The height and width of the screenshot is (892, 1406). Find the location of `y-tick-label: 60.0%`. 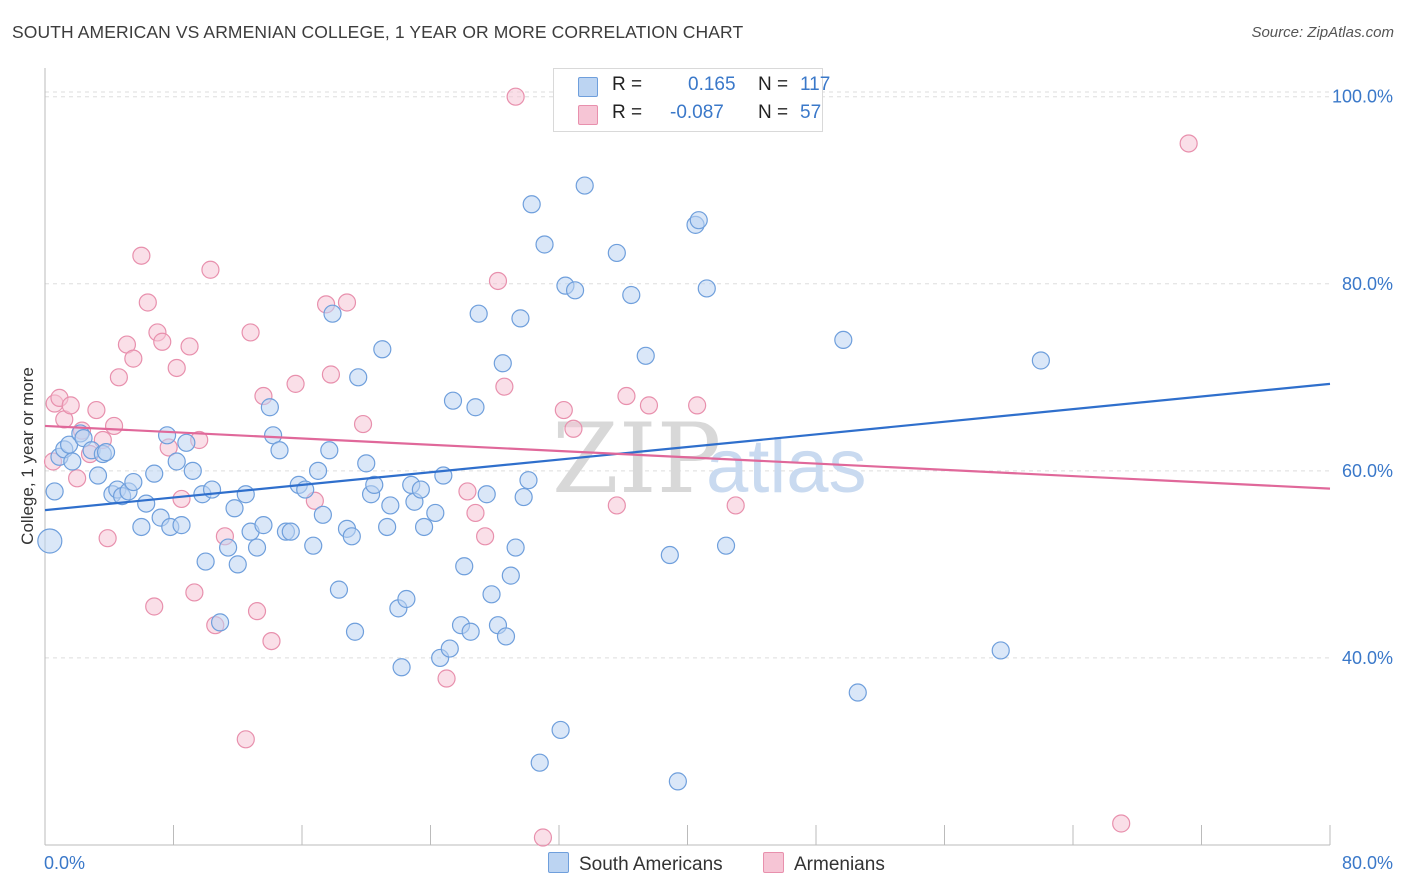

y-tick-label: 60.0% is located at coordinates (1367, 471).